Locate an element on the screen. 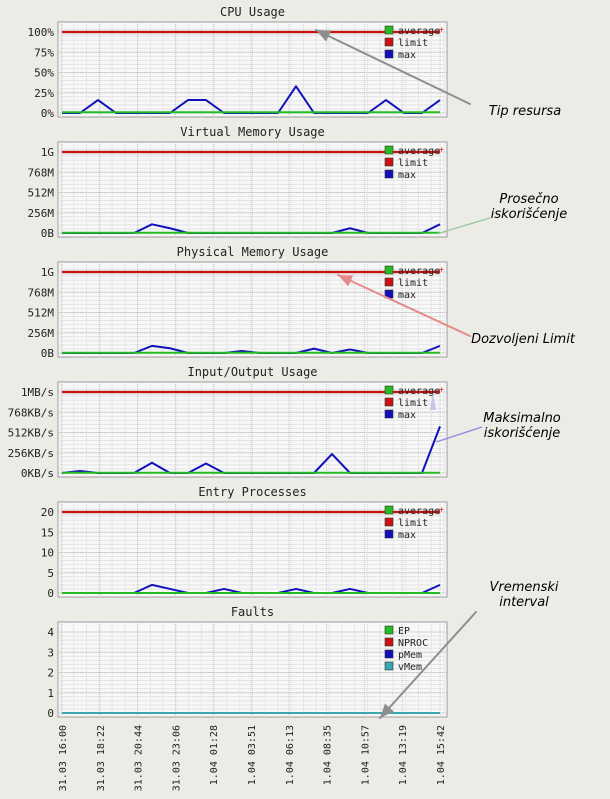 This screenshot has height=799, width=610. chart-title: Input/Output Usage is located at coordinates (252, 372).